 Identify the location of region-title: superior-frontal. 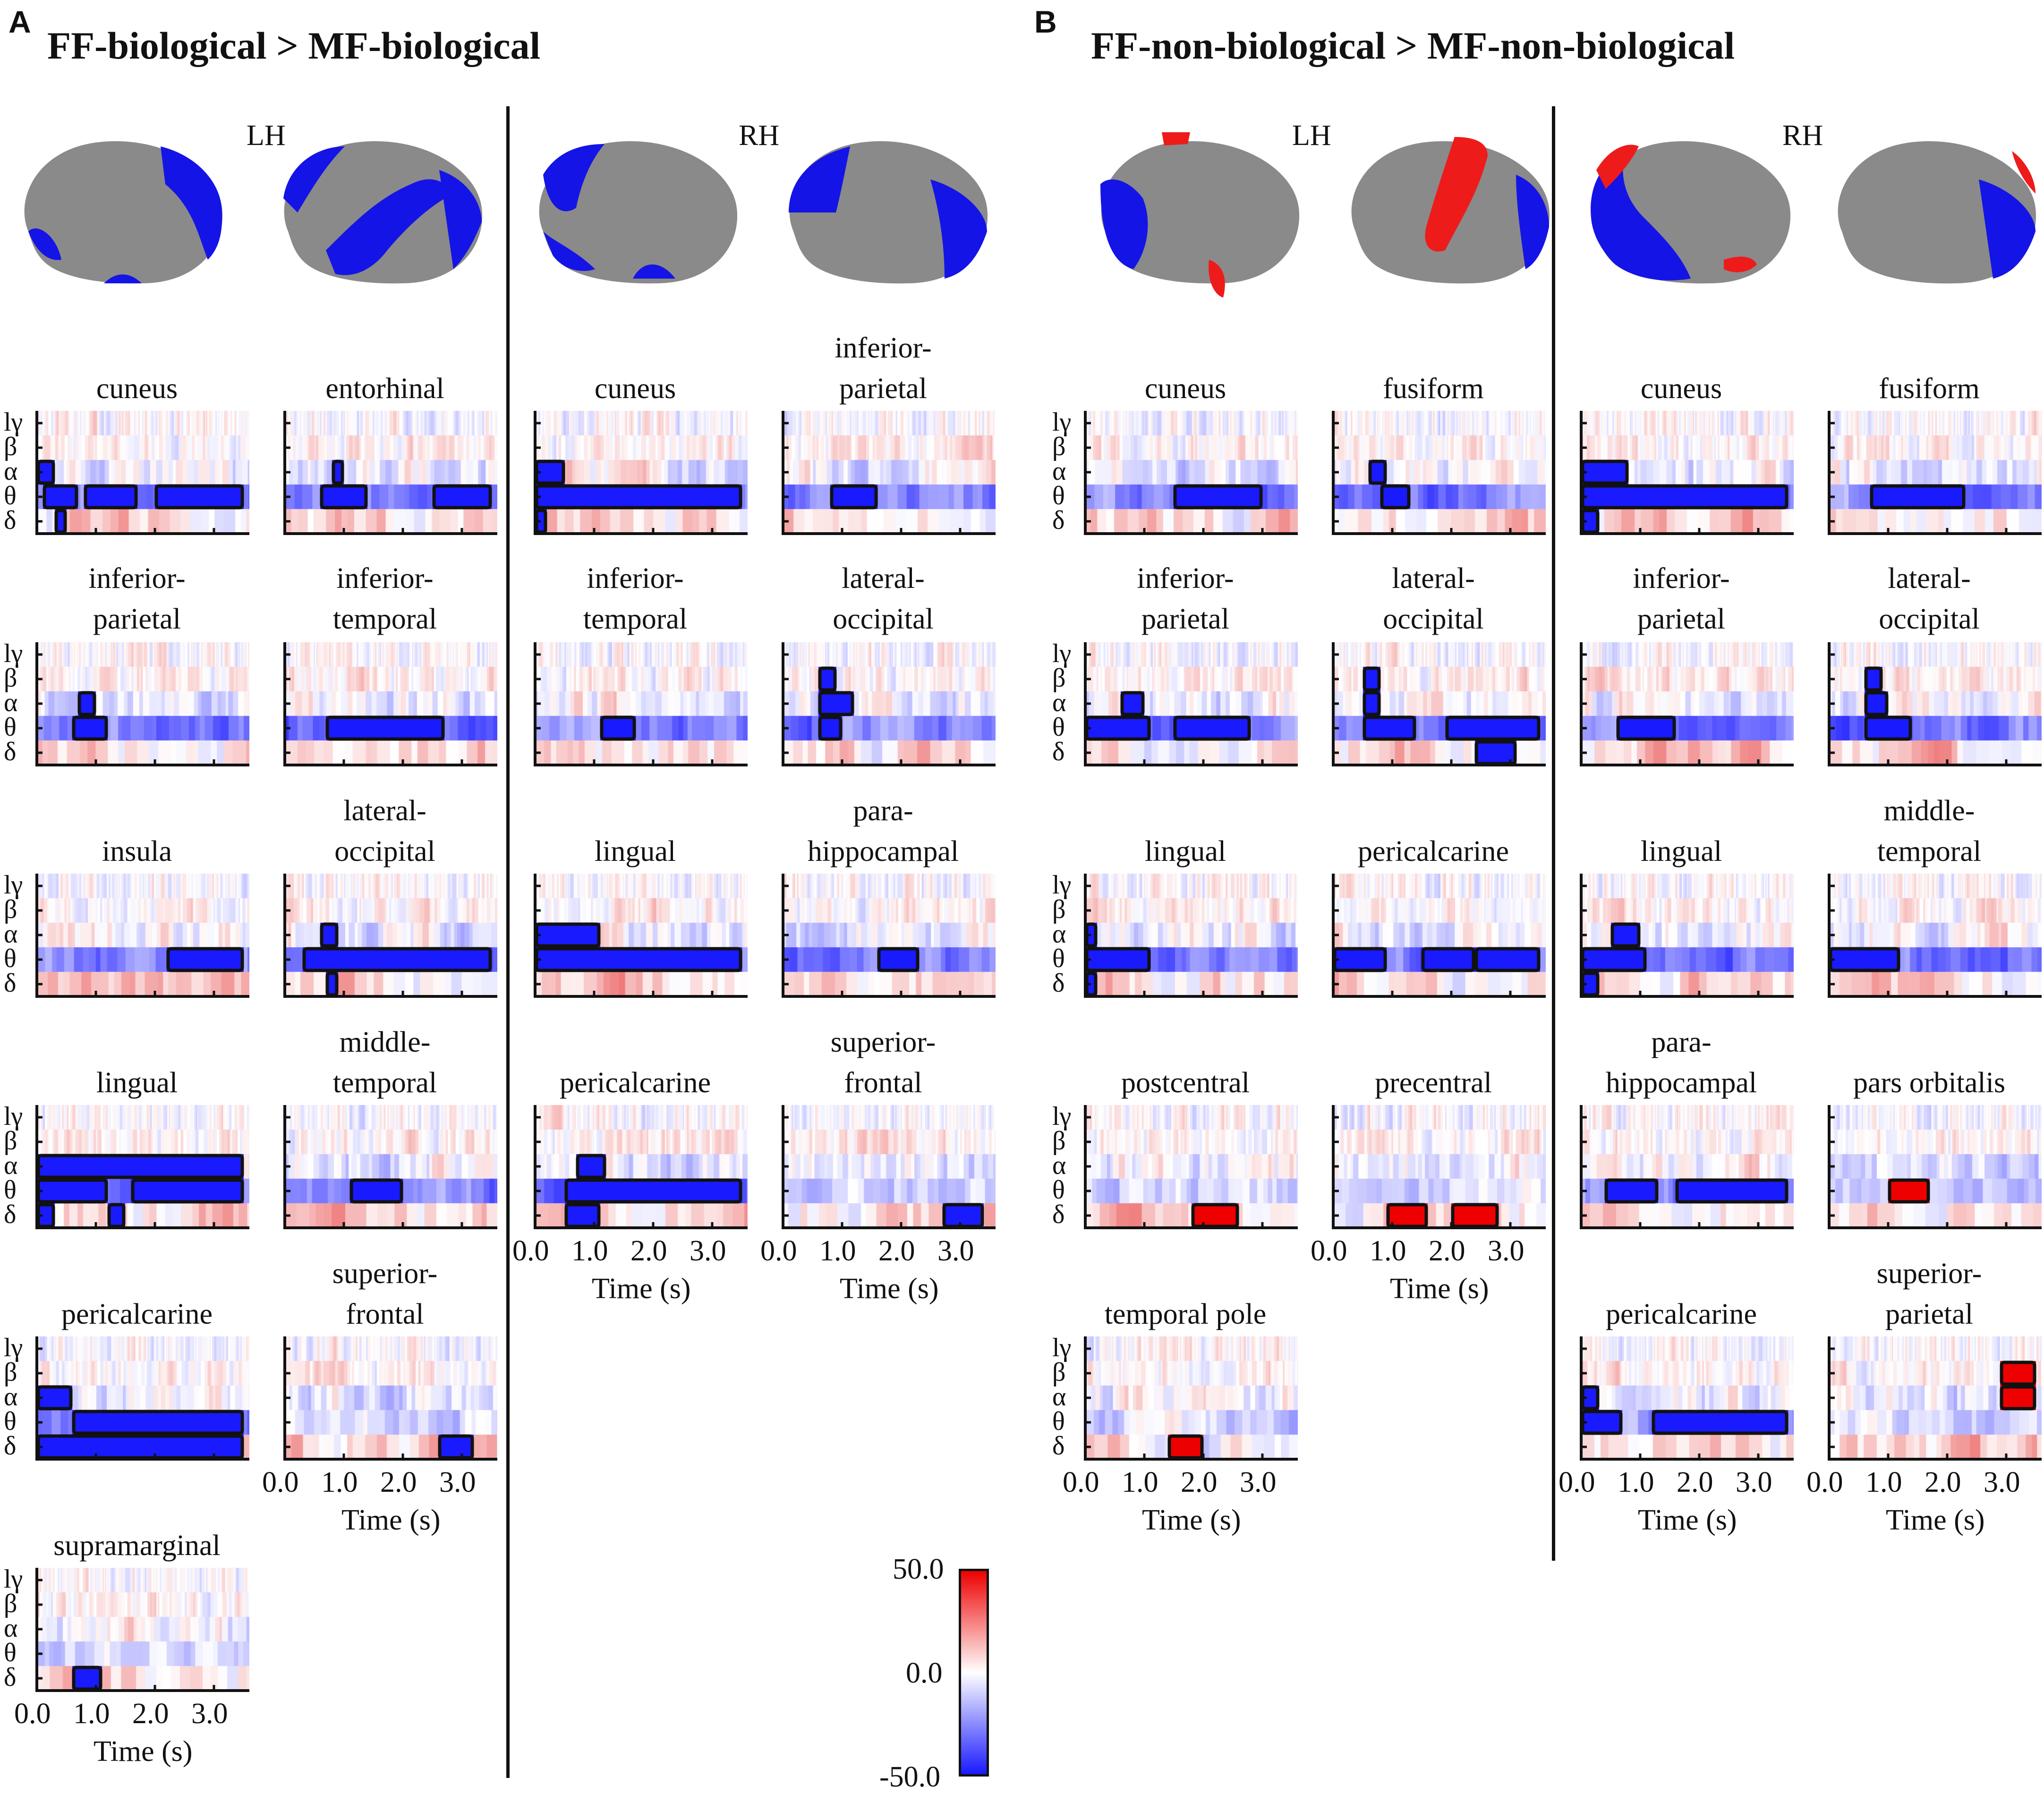
(385, 1294).